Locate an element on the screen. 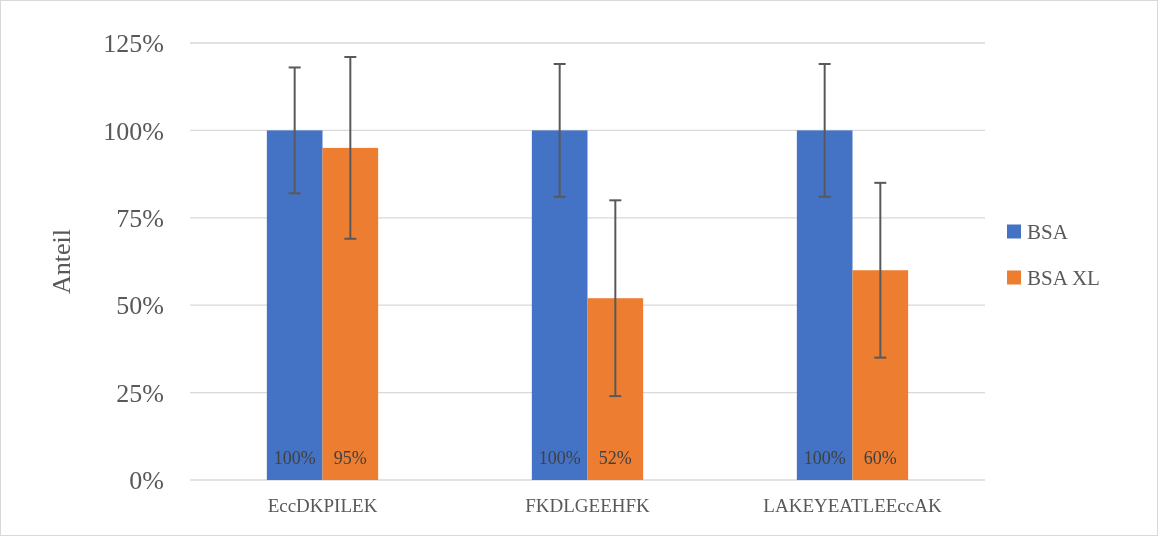 This screenshot has height=536, width=1158. y-tick-label: 0% is located at coordinates (146, 481).